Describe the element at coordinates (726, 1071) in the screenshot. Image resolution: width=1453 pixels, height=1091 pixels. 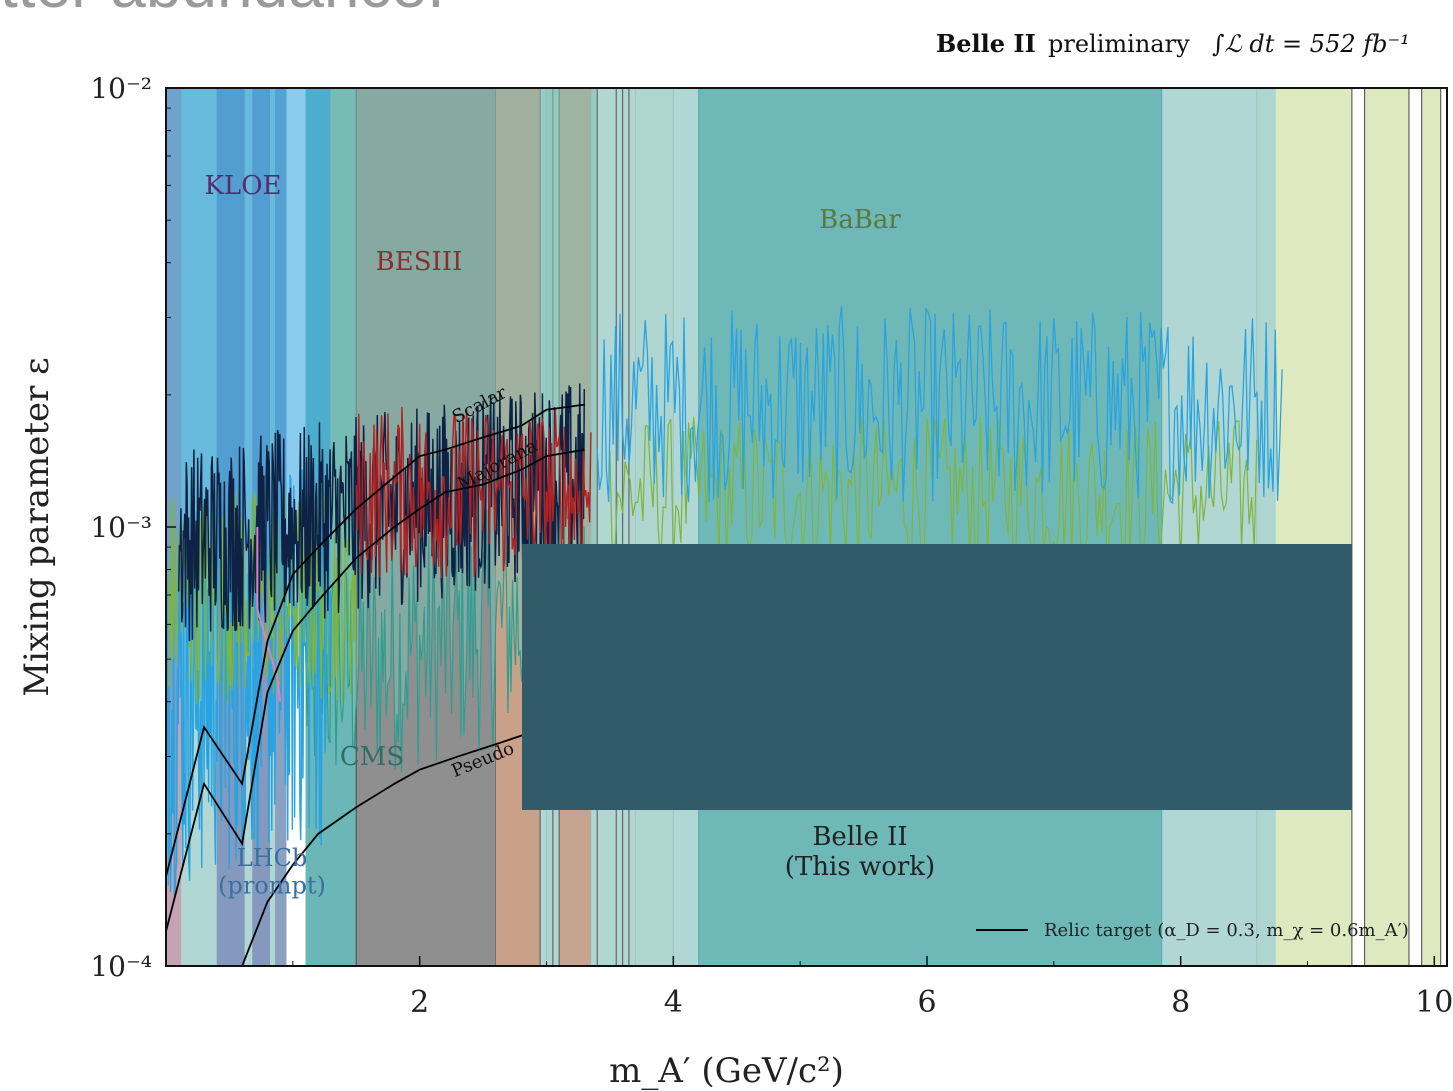
I see `x-axis-label: m_A′ (GeV/c²)` at that location.